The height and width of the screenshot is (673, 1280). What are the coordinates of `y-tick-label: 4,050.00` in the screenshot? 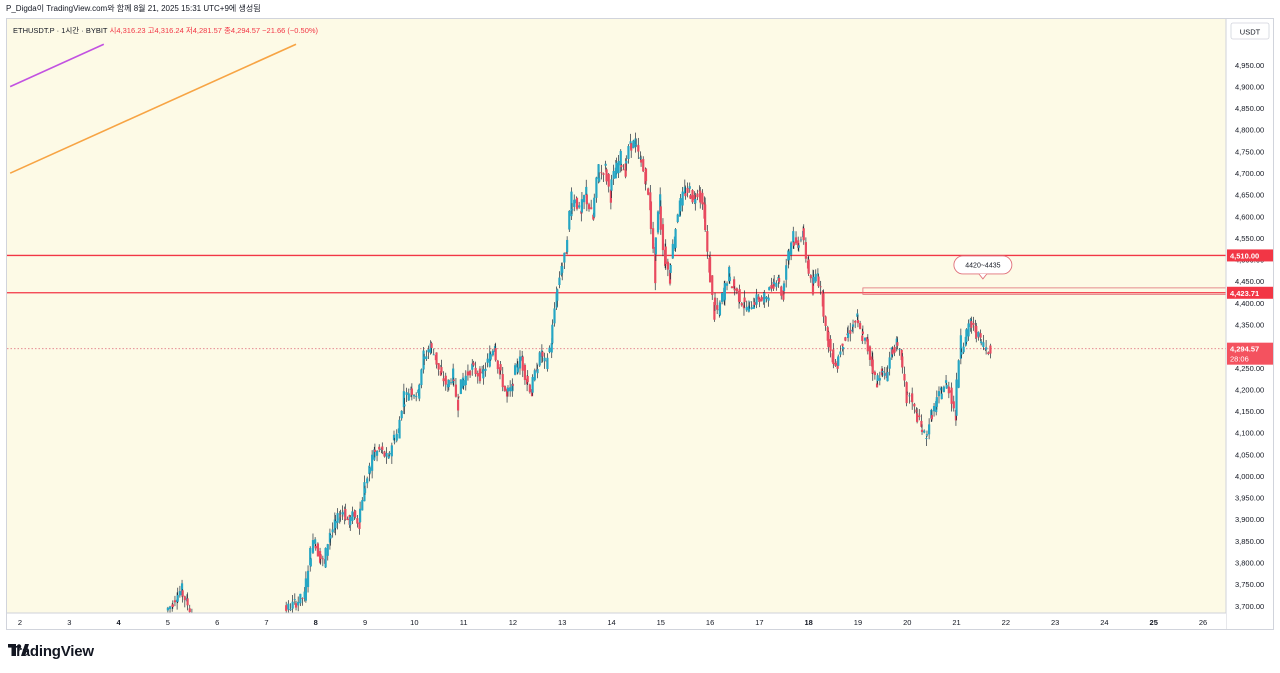 It's located at (1249, 454).